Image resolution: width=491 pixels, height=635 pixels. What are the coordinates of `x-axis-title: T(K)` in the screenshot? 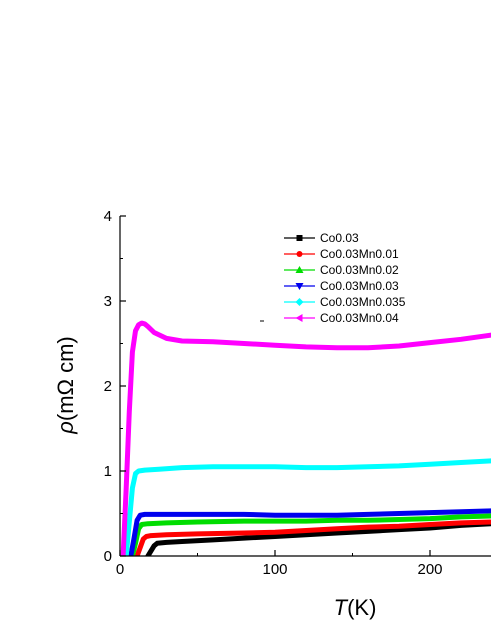 It's located at (355, 607).